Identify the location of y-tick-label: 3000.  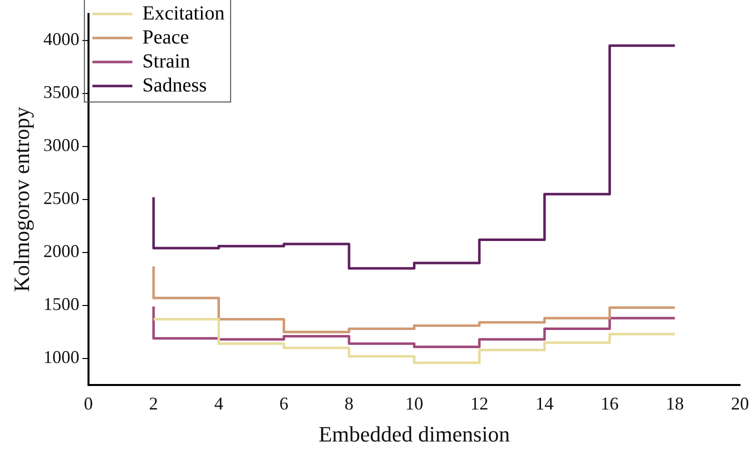
(61, 145).